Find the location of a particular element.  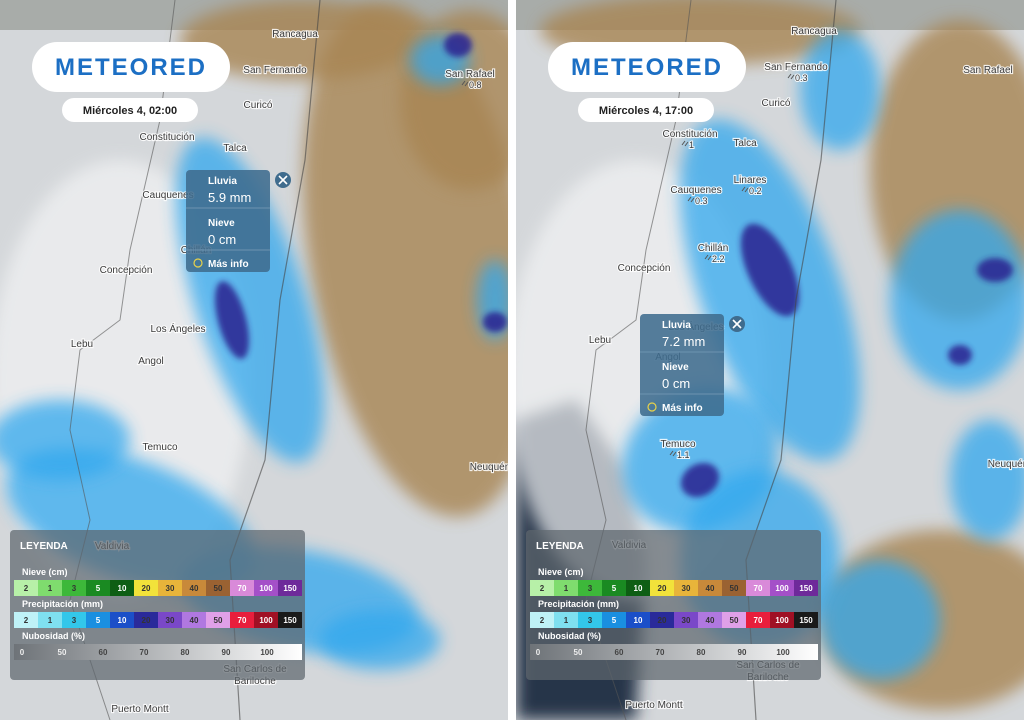

snow-label: Nieve is located at coordinates (221, 223).